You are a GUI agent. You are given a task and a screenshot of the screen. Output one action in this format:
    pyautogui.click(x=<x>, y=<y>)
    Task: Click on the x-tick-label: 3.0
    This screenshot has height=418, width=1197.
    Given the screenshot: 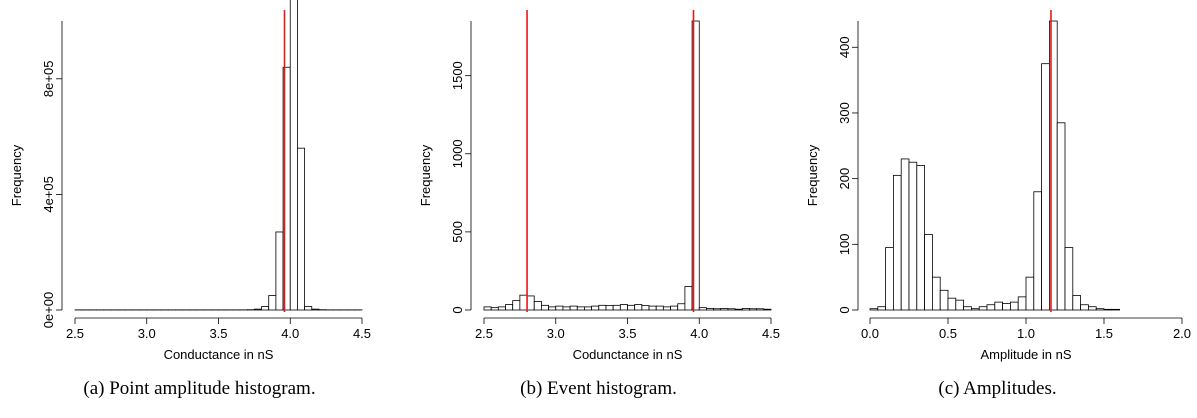 What is the action you would take?
    pyautogui.click(x=147, y=333)
    